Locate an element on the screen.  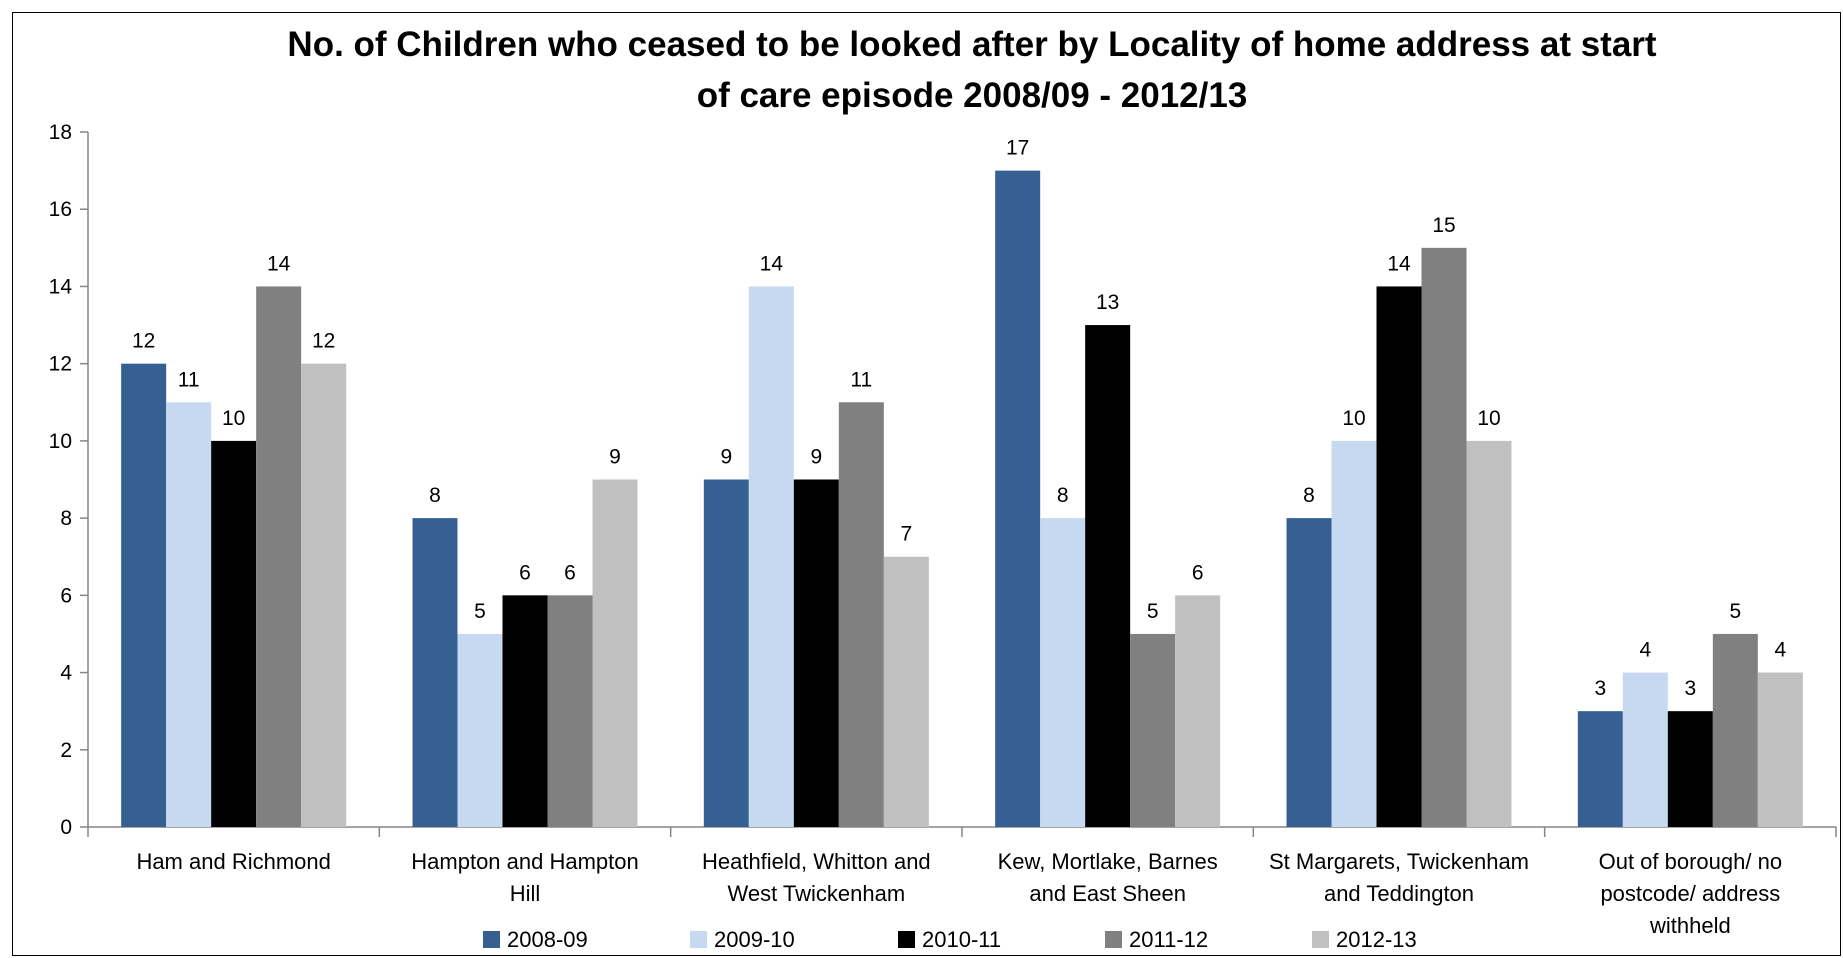
x-category-label: Hampton and Hampton is located at coordinates (524, 861).